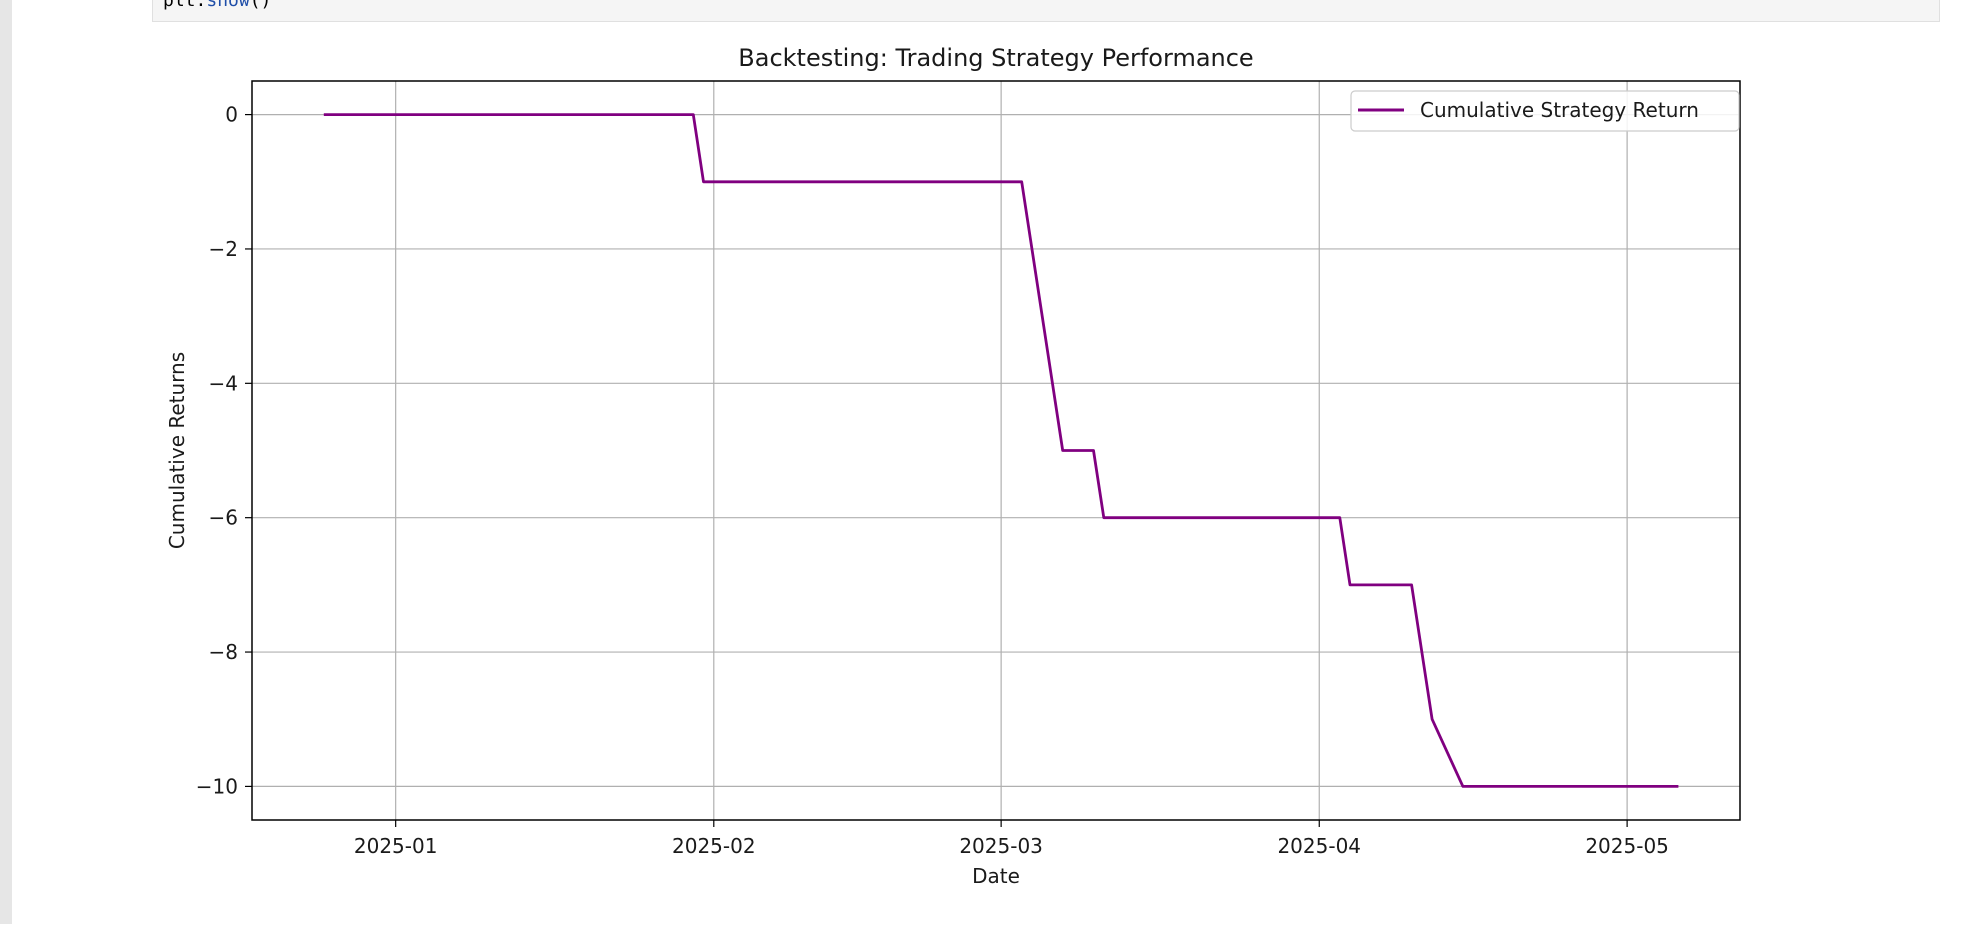  Describe the element at coordinates (996, 876) in the screenshot. I see `x-axis-label: Date` at that location.